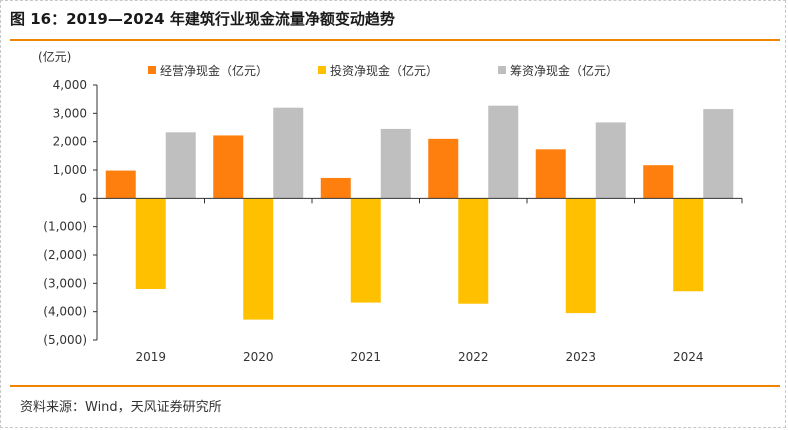  What do you see at coordinates (214, 70) in the screenshot?
I see `legend-label: 经营净现金（亿元）` at bounding box center [214, 70].